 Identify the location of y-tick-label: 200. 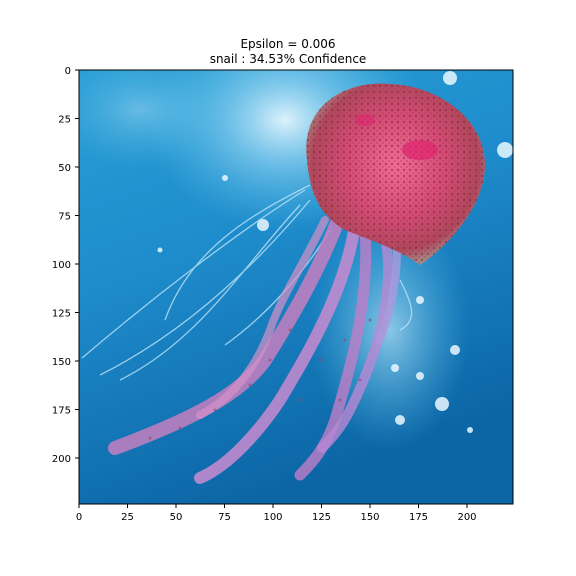
(61, 459).